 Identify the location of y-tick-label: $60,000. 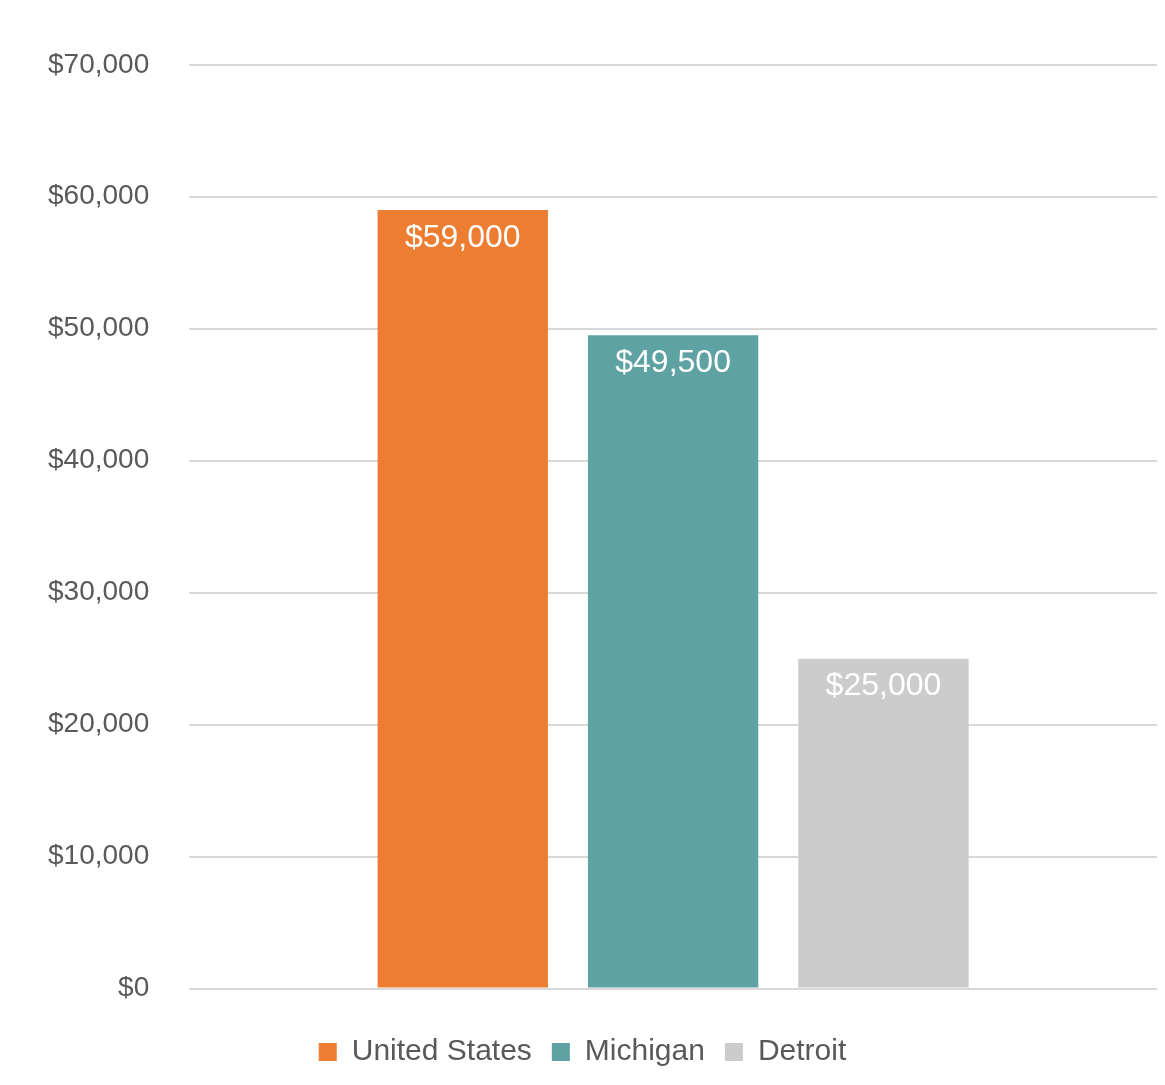
(98, 195).